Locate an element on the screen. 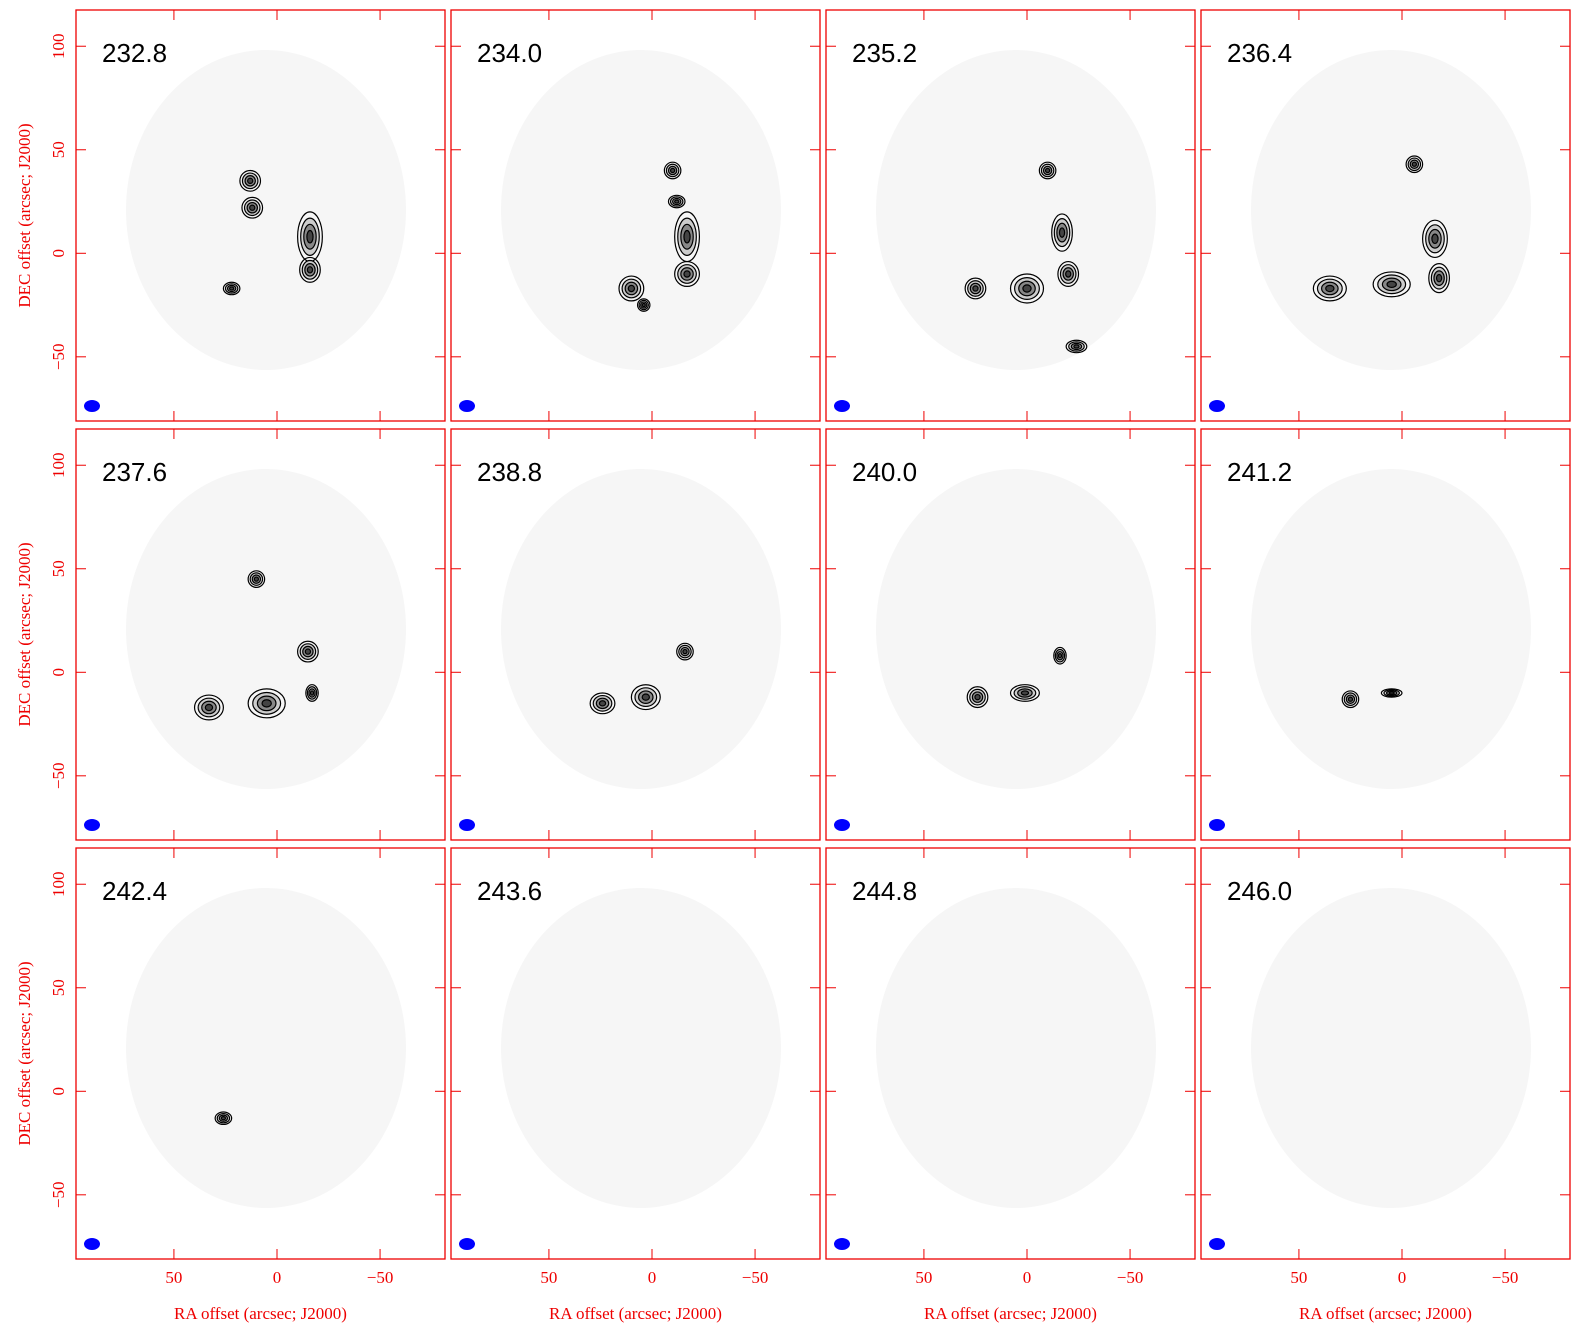 This screenshot has height=1334, width=1572. panel: 240.0 is located at coordinates (1010, 634).